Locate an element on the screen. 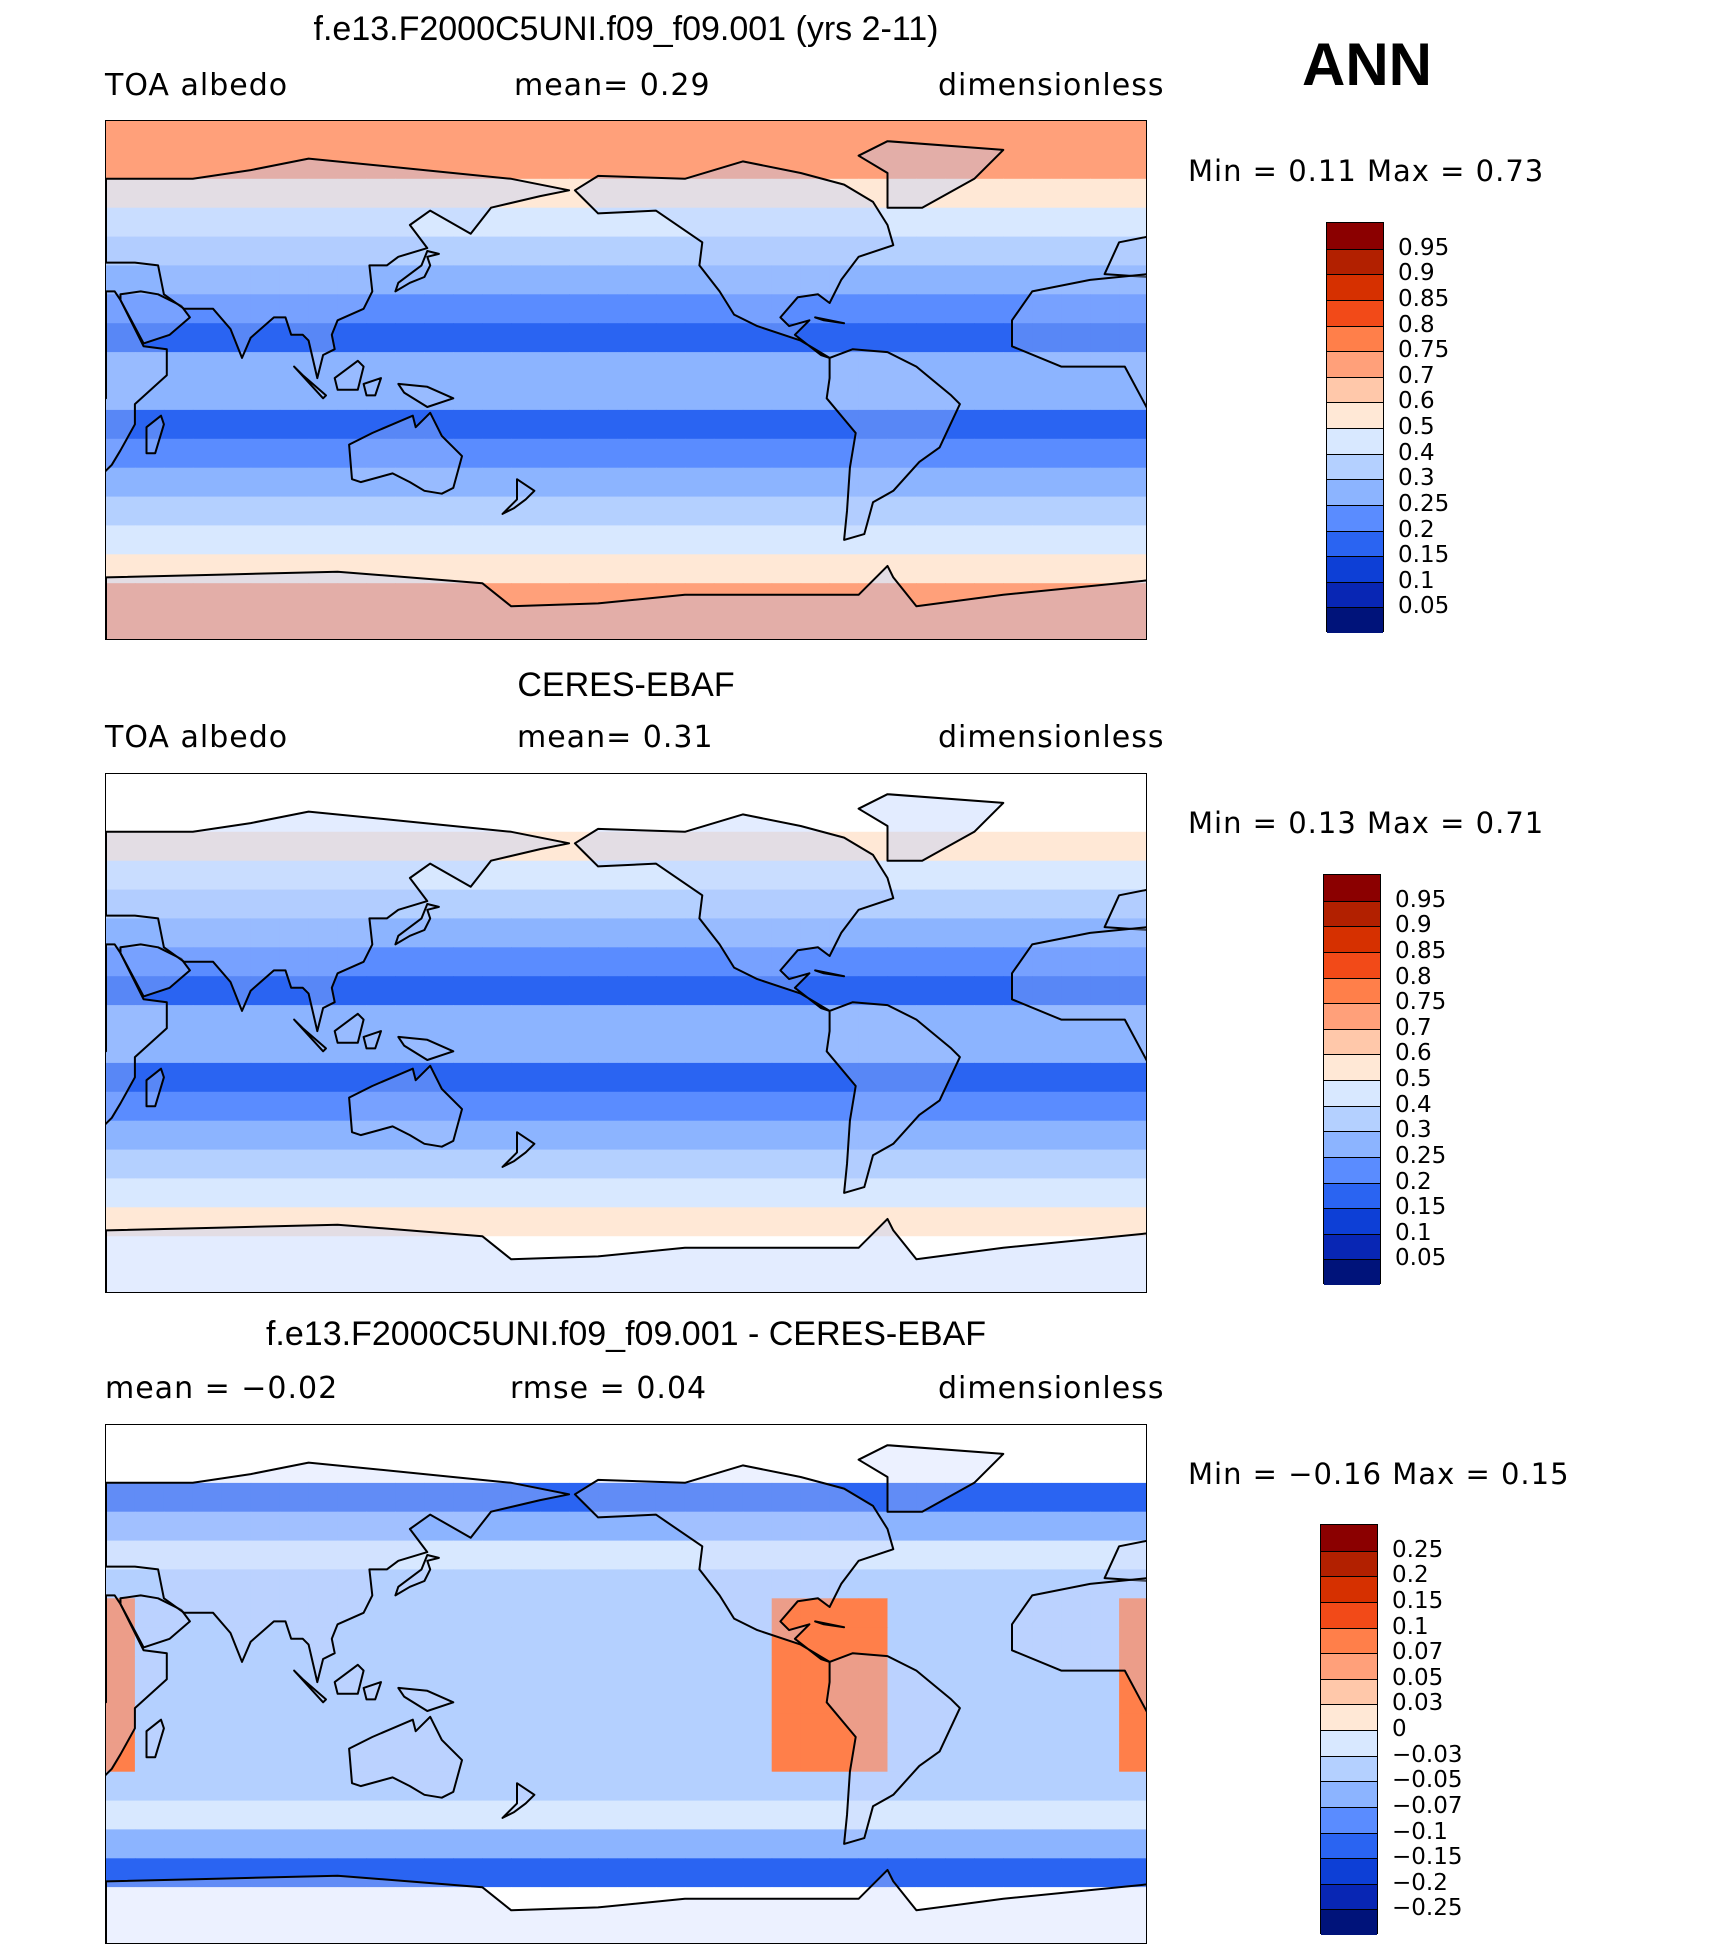 The height and width of the screenshot is (1952, 1710). colorbar-label: 0.4 is located at coordinates (1413, 1104).